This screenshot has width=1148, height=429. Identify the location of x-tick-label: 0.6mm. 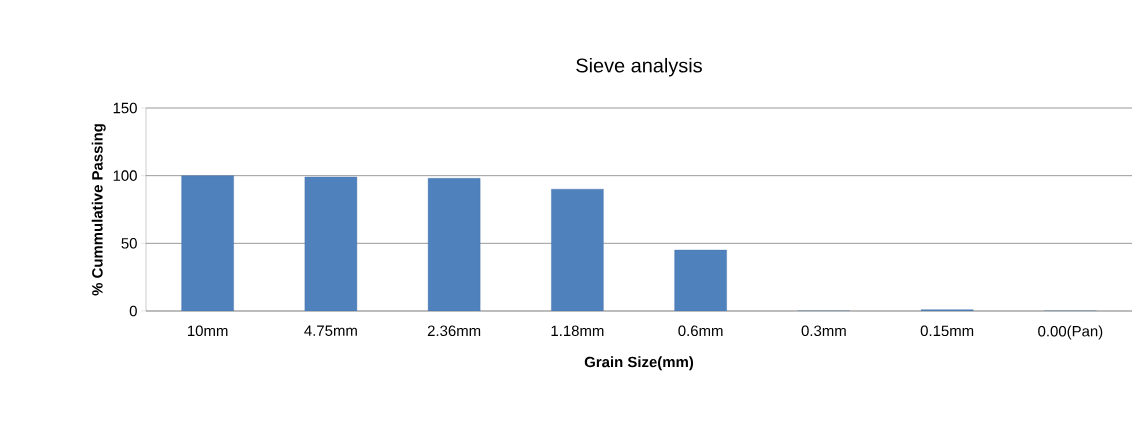
(700, 331).